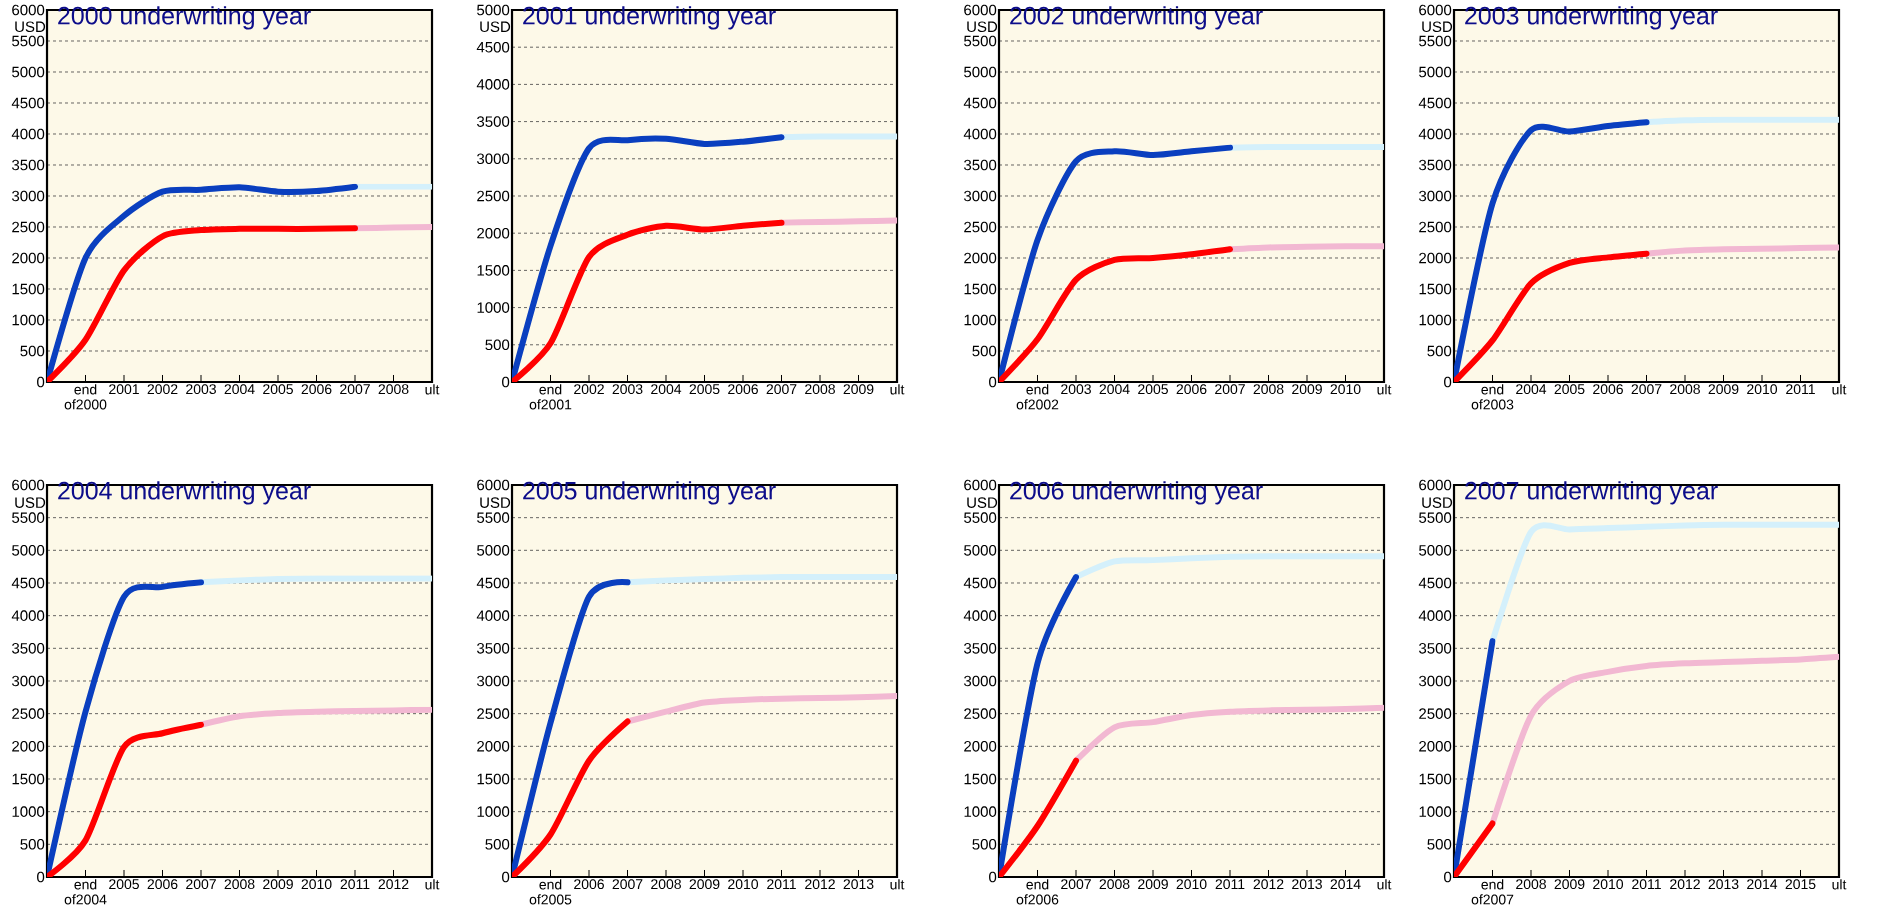 Image resolution: width=1899 pixels, height=918 pixels. Describe the element at coordinates (550, 397) in the screenshot. I see `x-tick-label: end of2001` at that location.